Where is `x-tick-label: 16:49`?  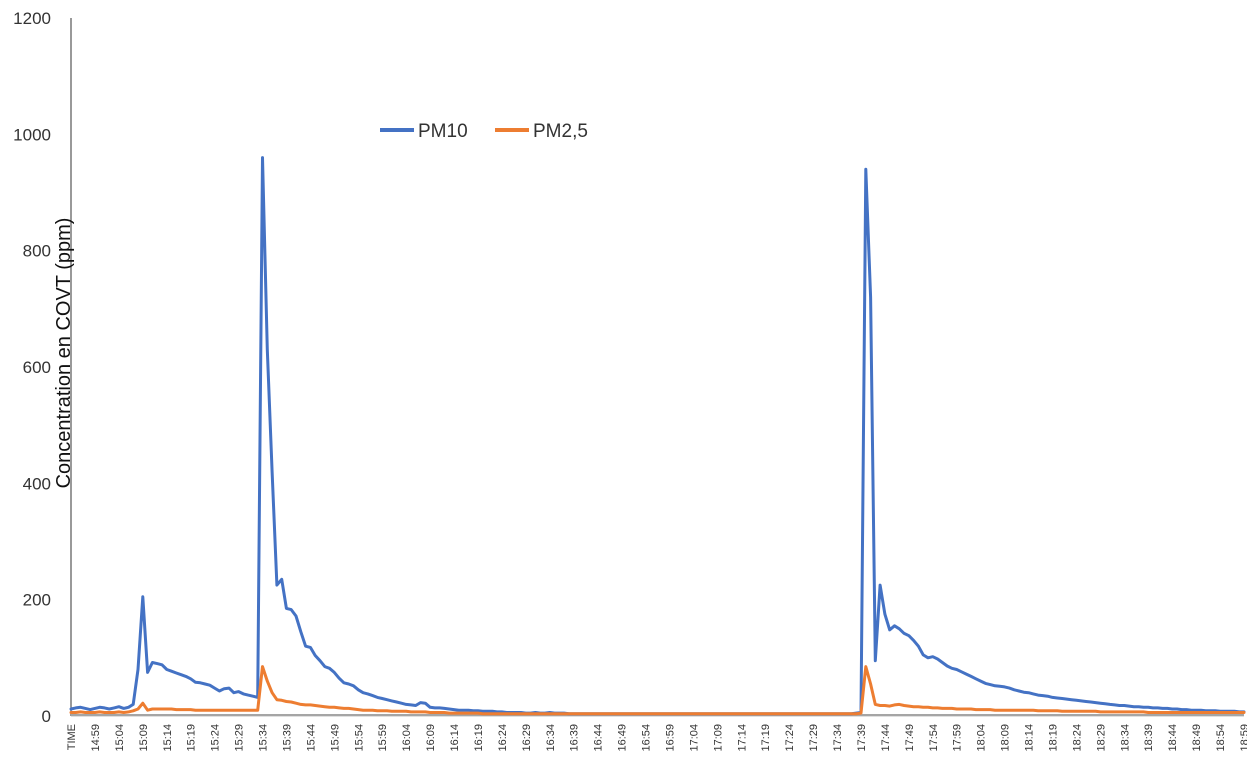
x-tick-label: 16:49 is located at coordinates (623, 738).